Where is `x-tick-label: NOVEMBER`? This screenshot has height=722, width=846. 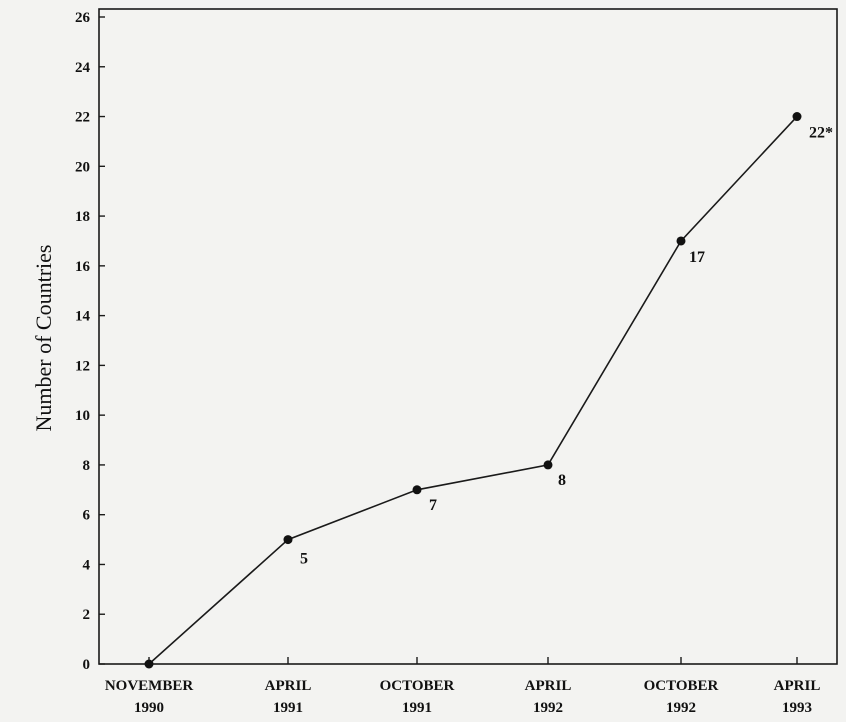 x-tick-label: NOVEMBER is located at coordinates (149, 686).